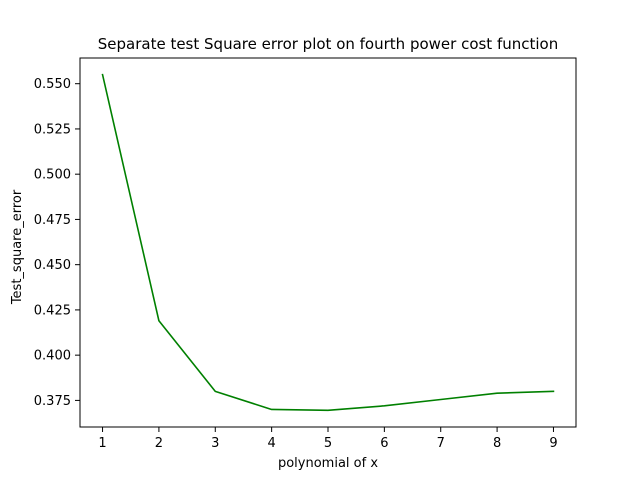 This screenshot has width=640, height=480. I want to click on y-tick-label: 0.550, so click(52, 84).